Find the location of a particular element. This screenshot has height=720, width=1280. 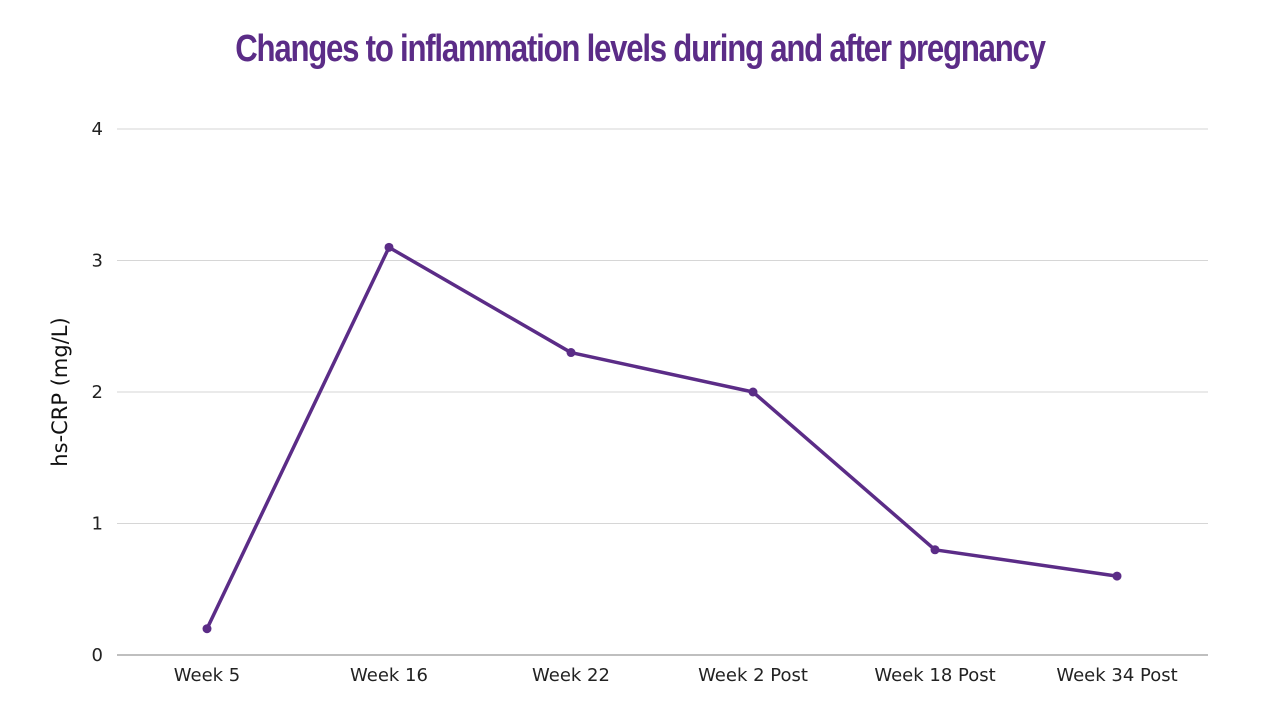

y-tick-label: 2 is located at coordinates (97, 392).